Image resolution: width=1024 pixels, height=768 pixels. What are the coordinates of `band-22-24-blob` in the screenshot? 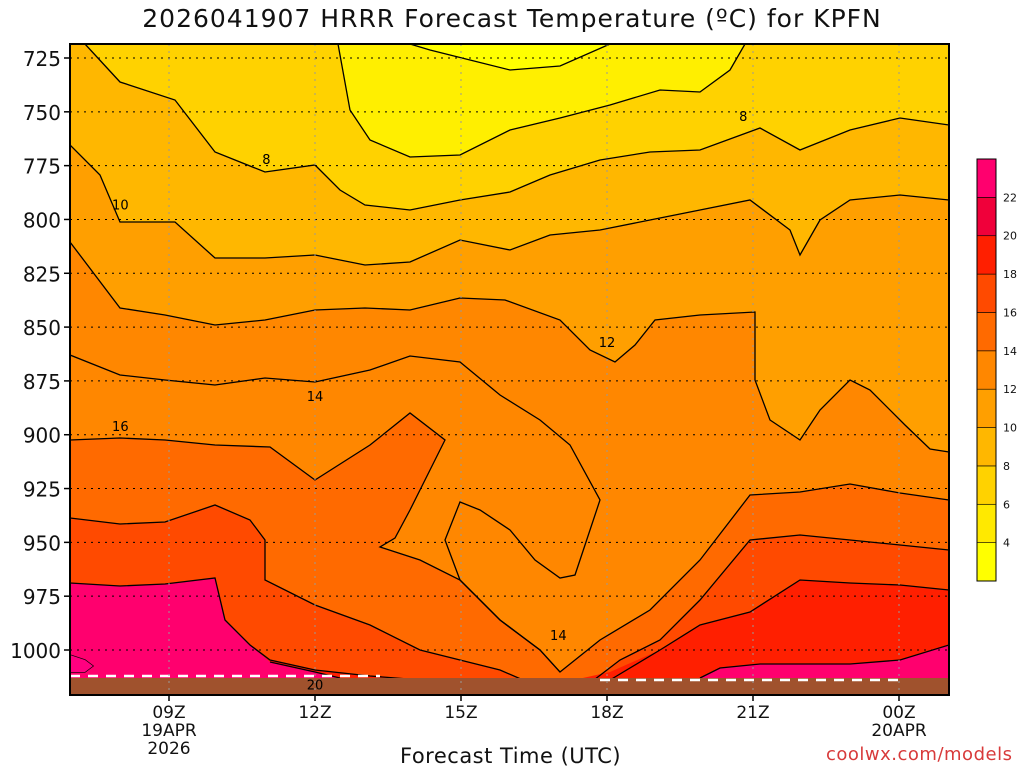 It's located at (81, 663).